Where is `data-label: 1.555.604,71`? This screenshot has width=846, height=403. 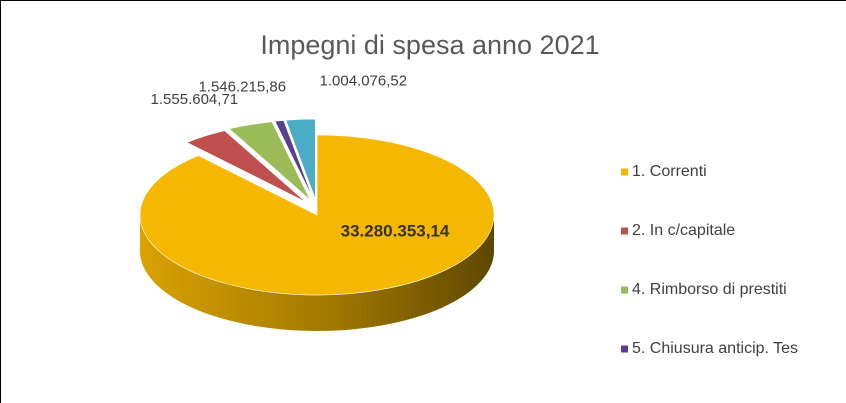 data-label: 1.555.604,71 is located at coordinates (195, 99).